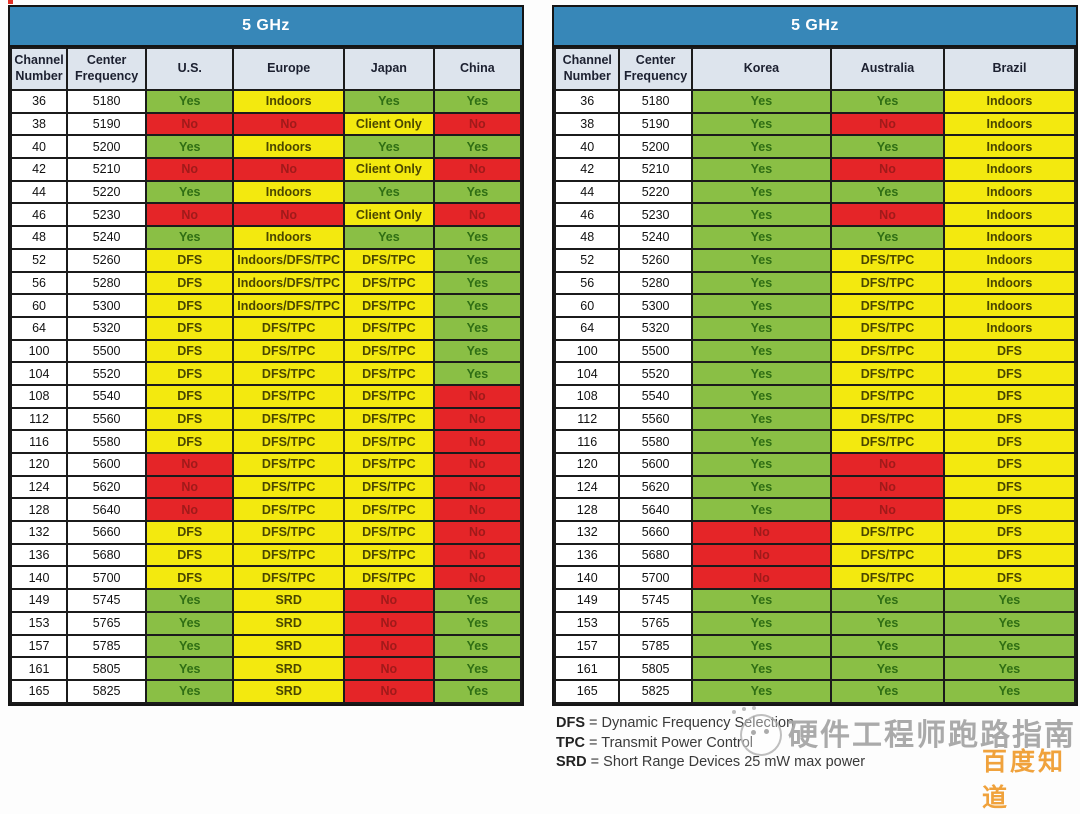  I want to click on center-frequency-cell: 5520, so click(107, 373).